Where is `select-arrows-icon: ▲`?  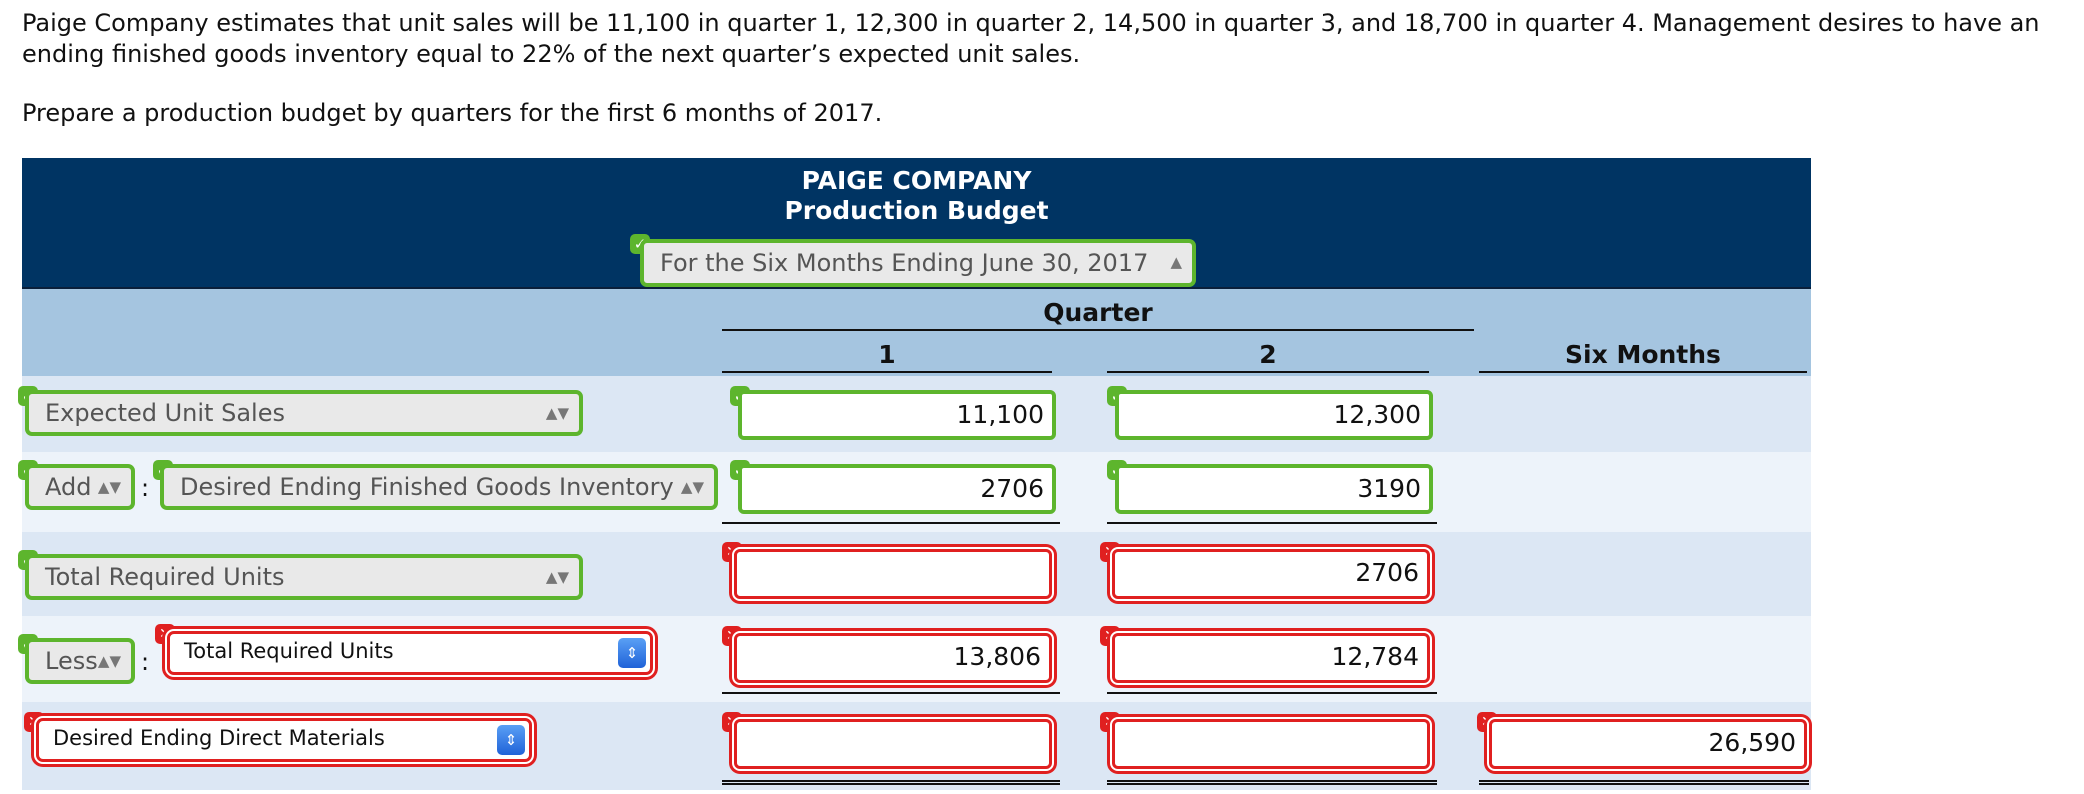 select-arrows-icon: ▲ is located at coordinates (1176, 262).